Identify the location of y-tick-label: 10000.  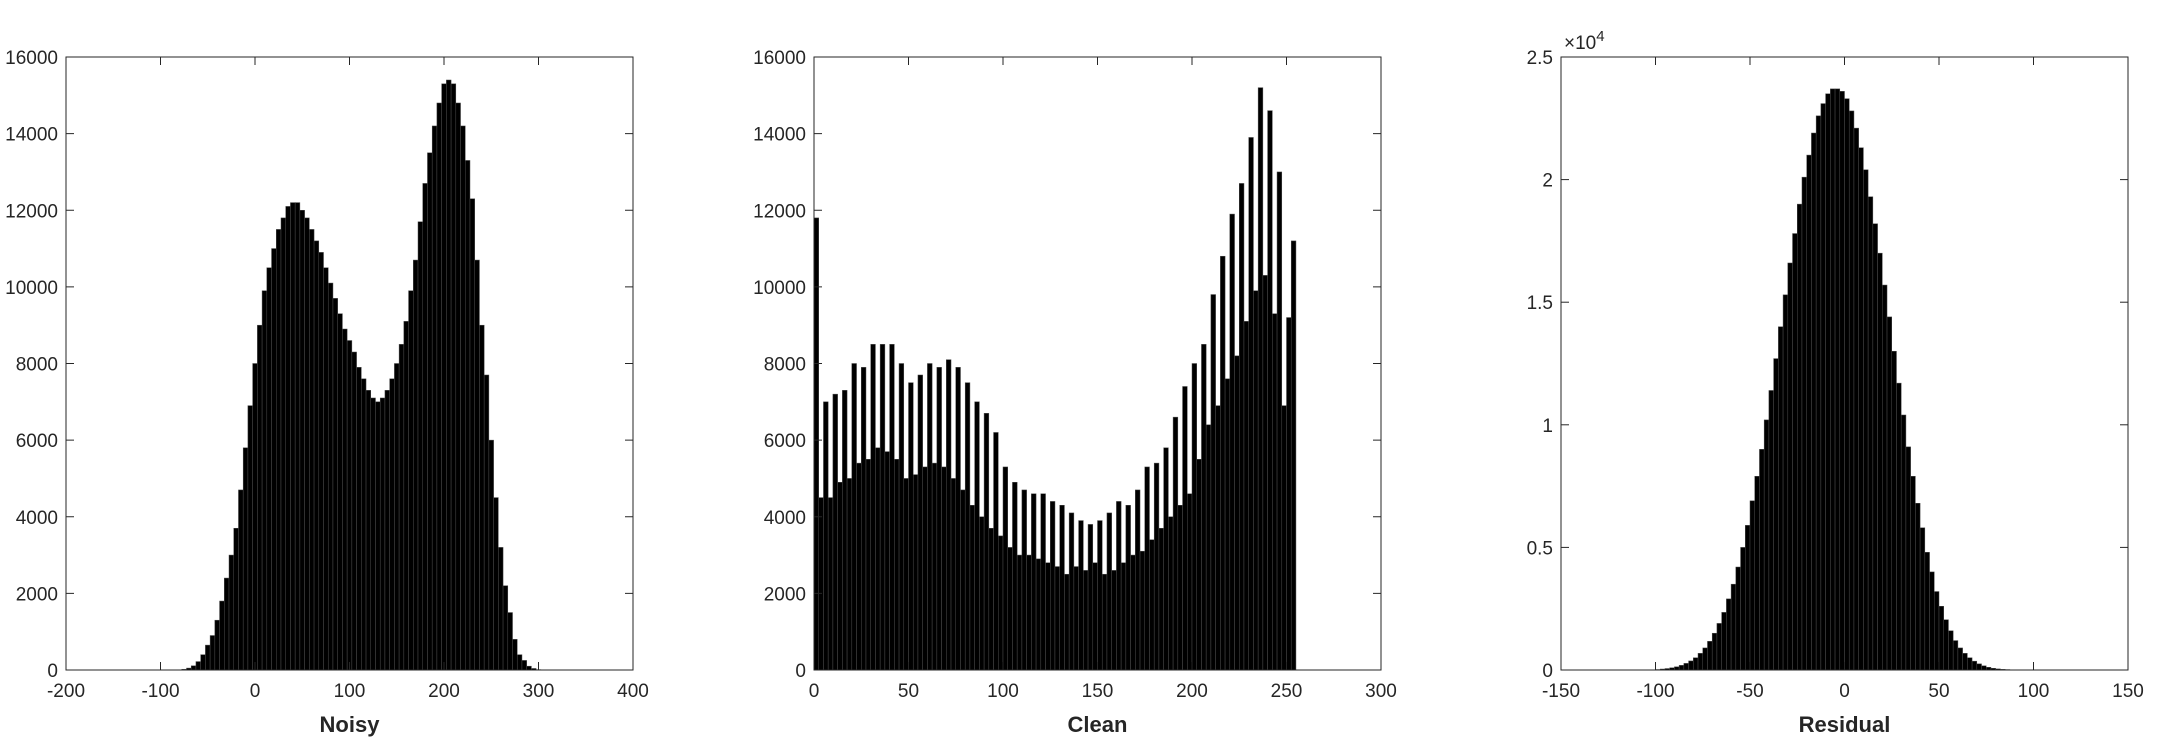
(31, 288).